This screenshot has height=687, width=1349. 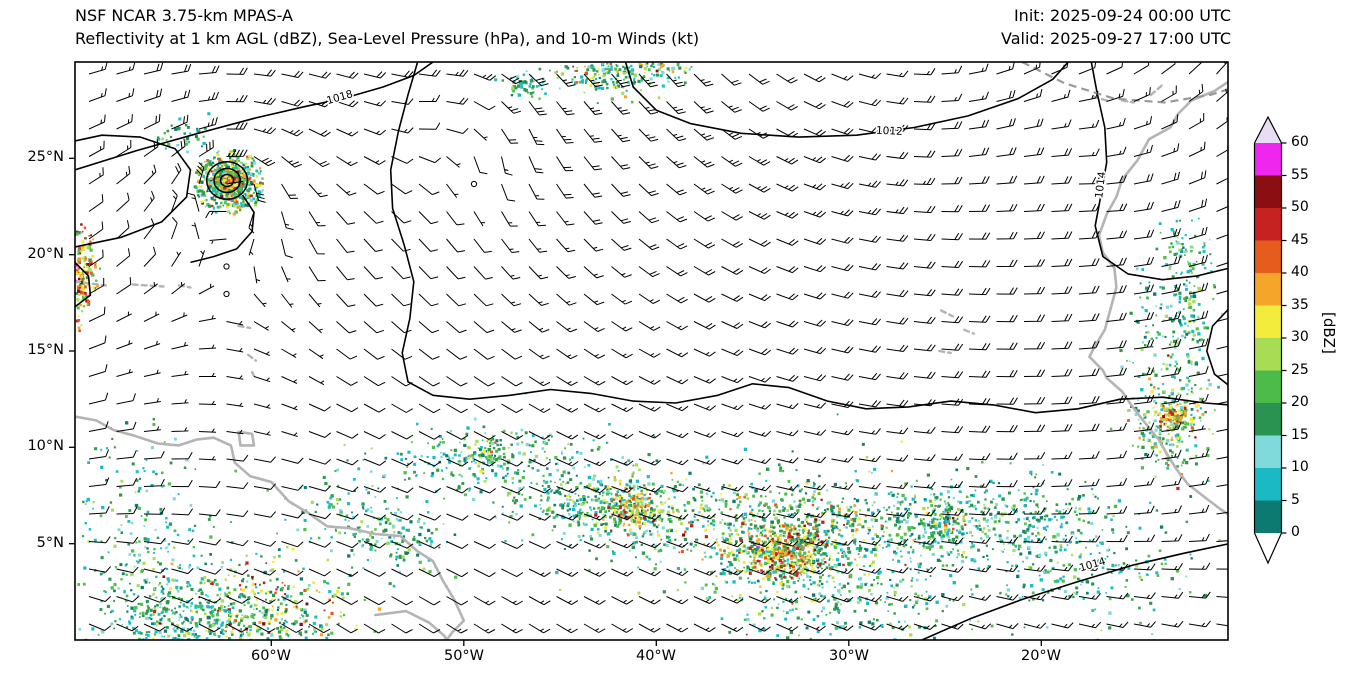 What do you see at coordinates (1273, 341) in the screenshot?
I see `reflectivity-colorbar` at bounding box center [1273, 341].